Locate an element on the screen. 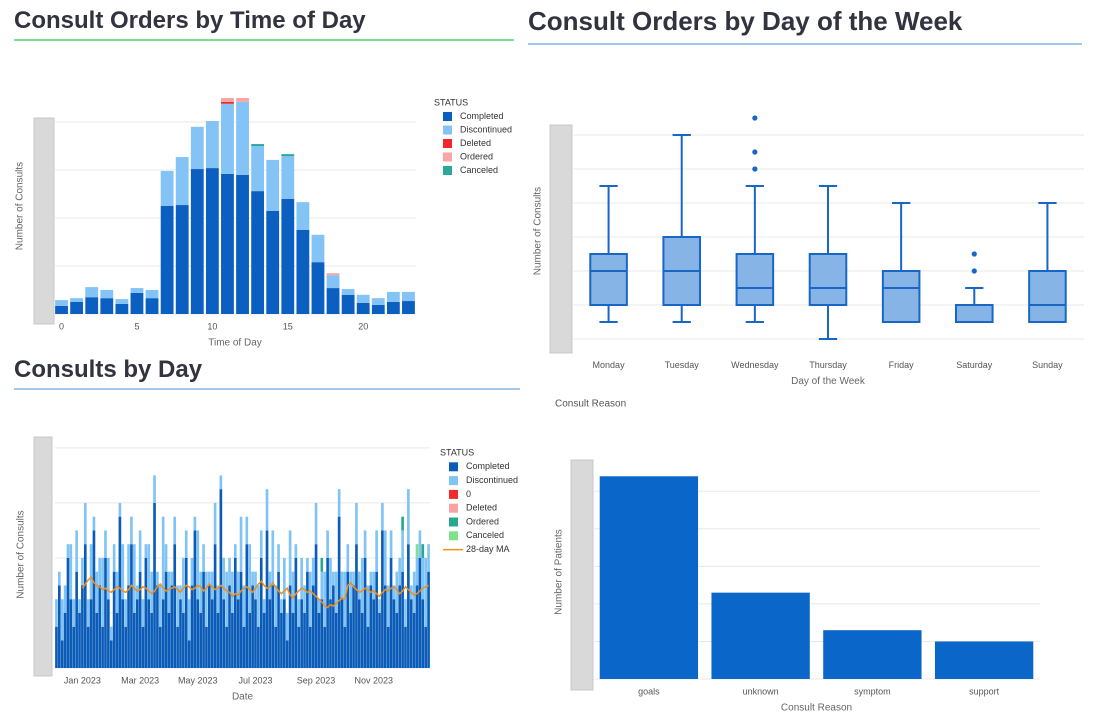 This screenshot has height=716, width=1094. bar is located at coordinates (760, 635).